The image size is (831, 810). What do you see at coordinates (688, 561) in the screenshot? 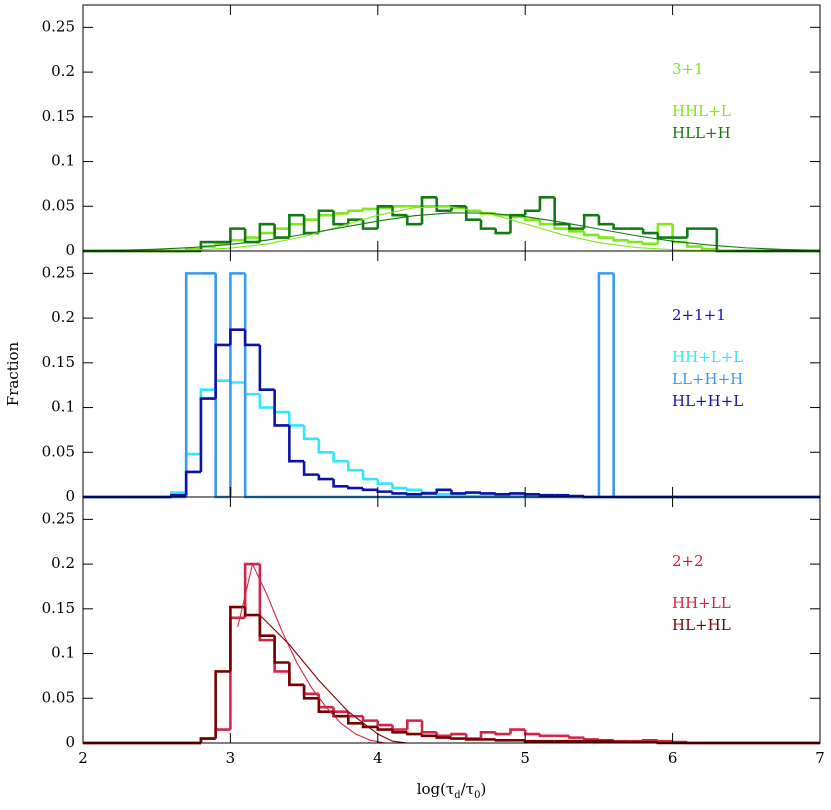
I see `panel-label: 2+2` at bounding box center [688, 561].